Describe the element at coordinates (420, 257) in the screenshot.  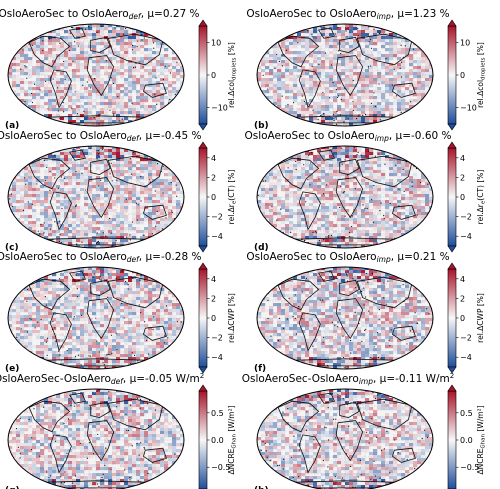
I see `title-mu: , μ=0.21 %` at that location.